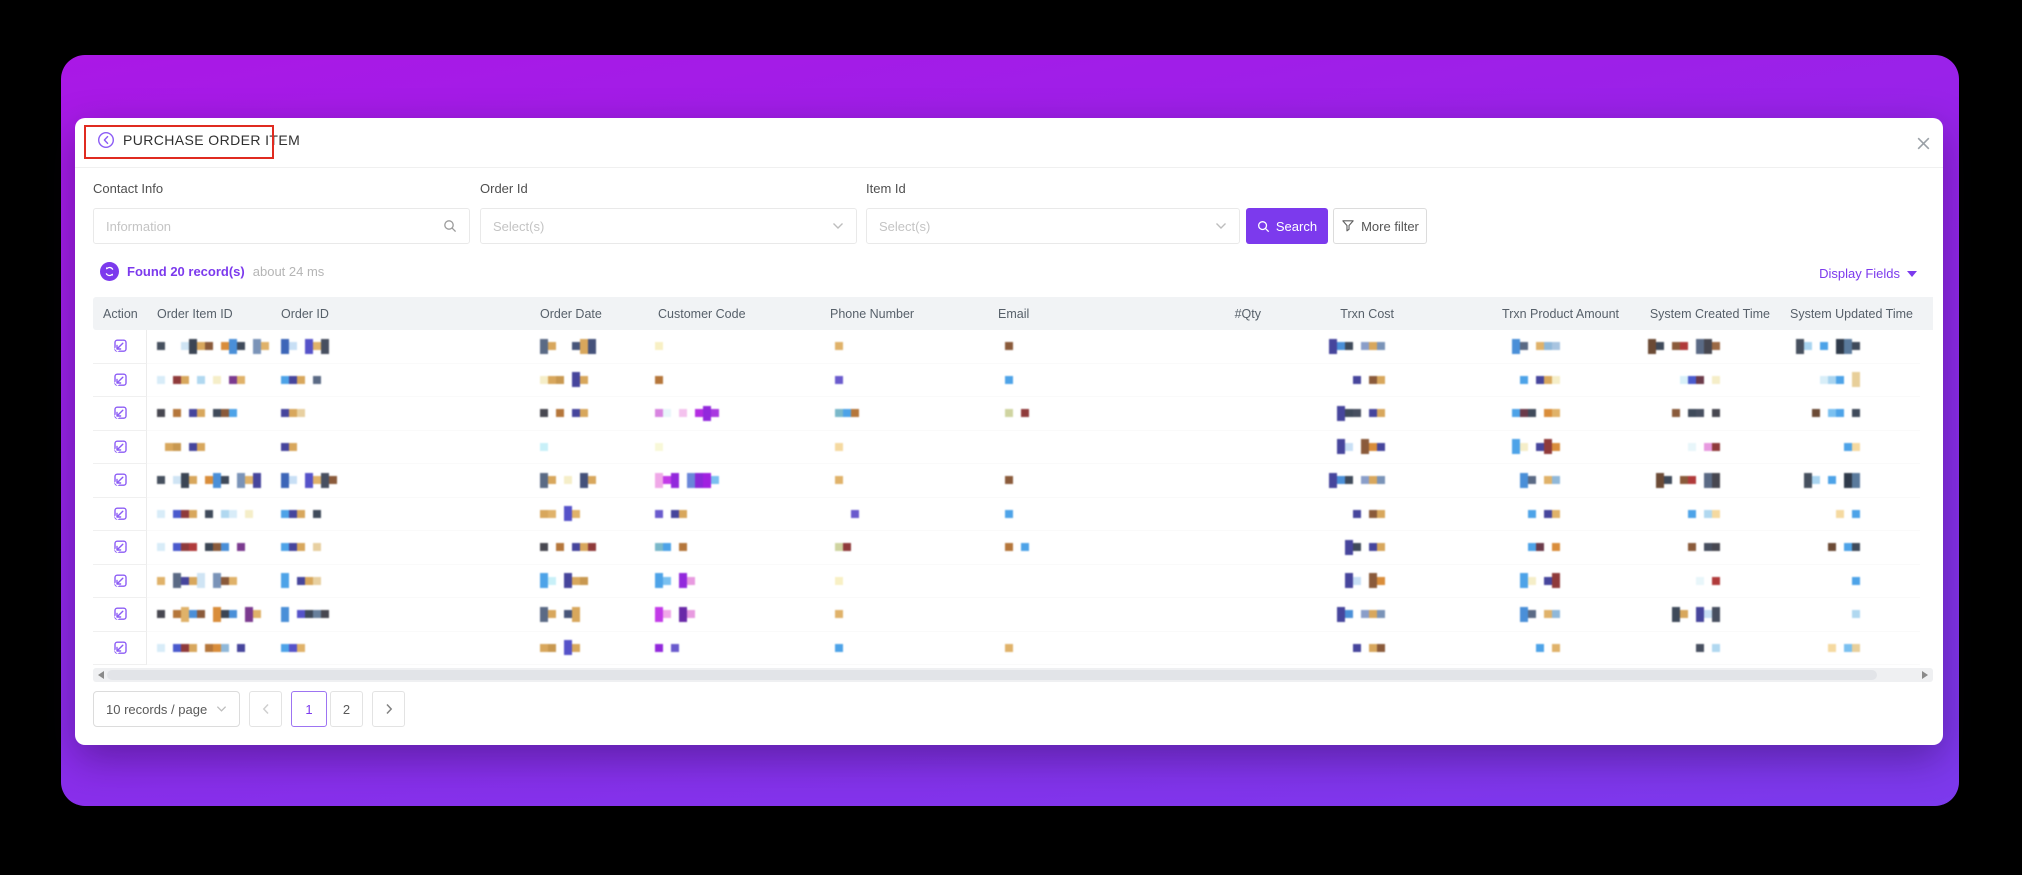 Image resolution: width=2022 pixels, height=875 pixels. What do you see at coordinates (668, 226) in the screenshot?
I see `order-id-select: Select(s)` at bounding box center [668, 226].